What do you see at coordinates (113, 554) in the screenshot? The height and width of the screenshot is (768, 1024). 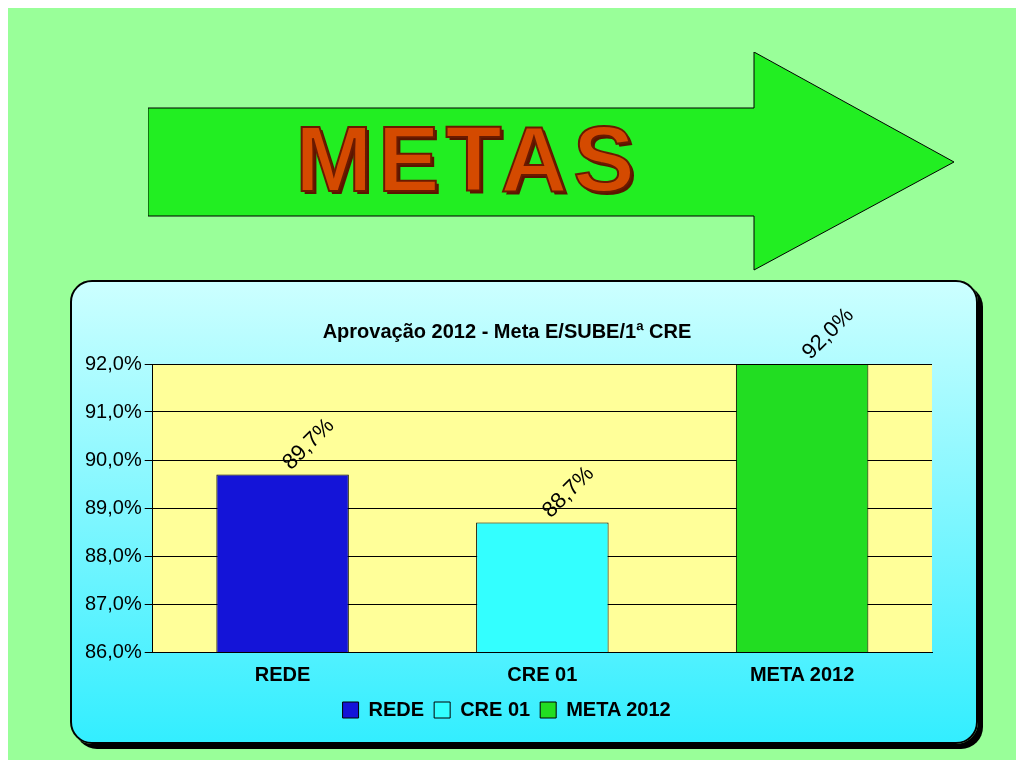 I see `y-tick-label: 88,0%` at bounding box center [113, 554].